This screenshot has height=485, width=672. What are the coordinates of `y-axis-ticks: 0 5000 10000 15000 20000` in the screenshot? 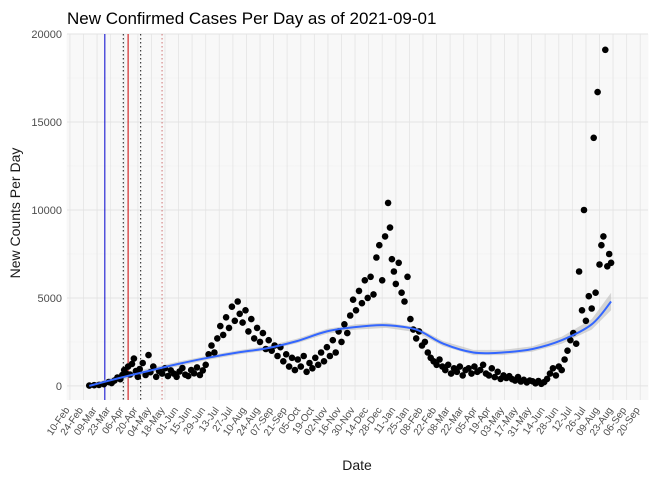 It's located at (46, 211).